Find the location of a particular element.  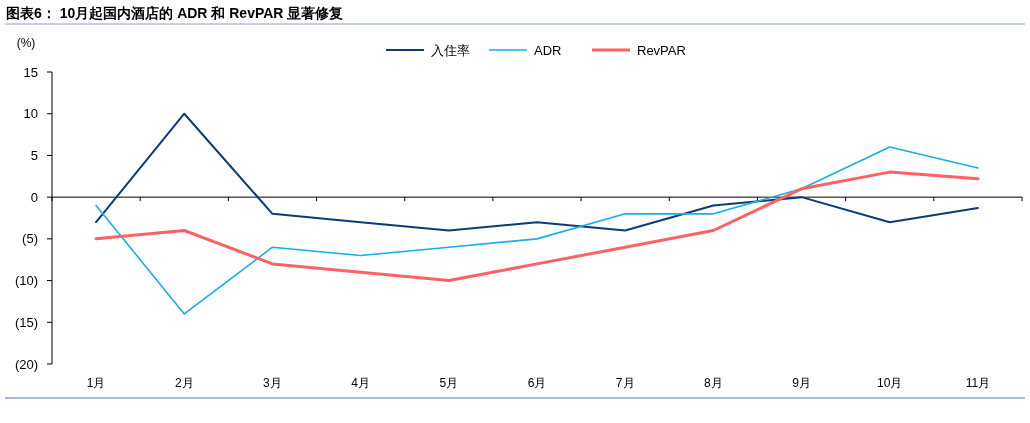

x-tick-label: 9月 is located at coordinates (801, 383).